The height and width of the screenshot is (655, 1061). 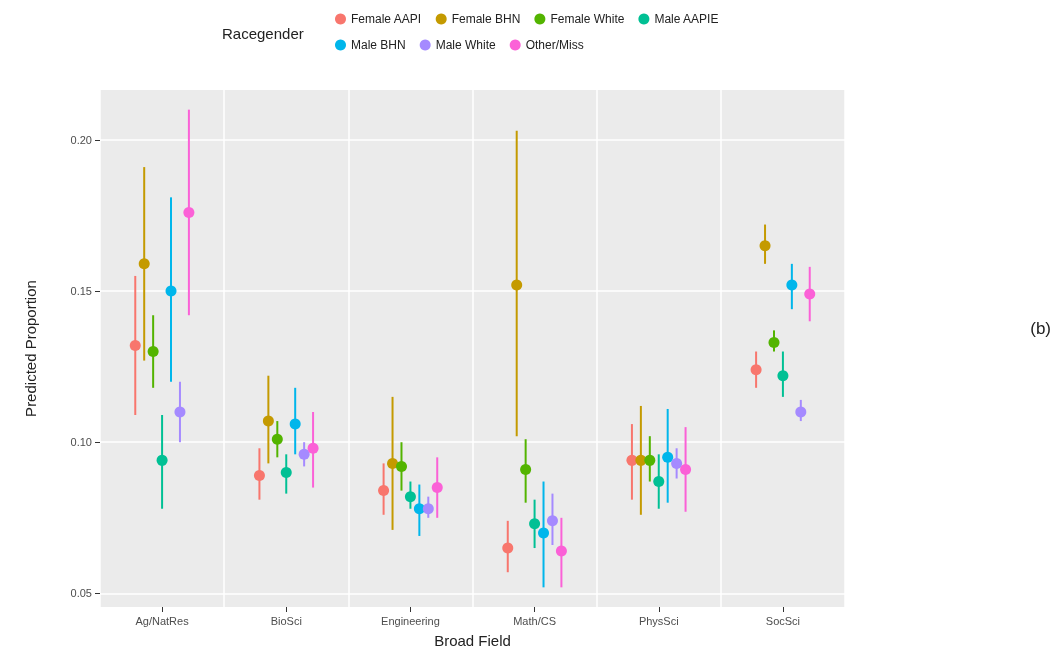 What do you see at coordinates (263, 33) in the screenshot?
I see `legend-title: Racegender` at bounding box center [263, 33].